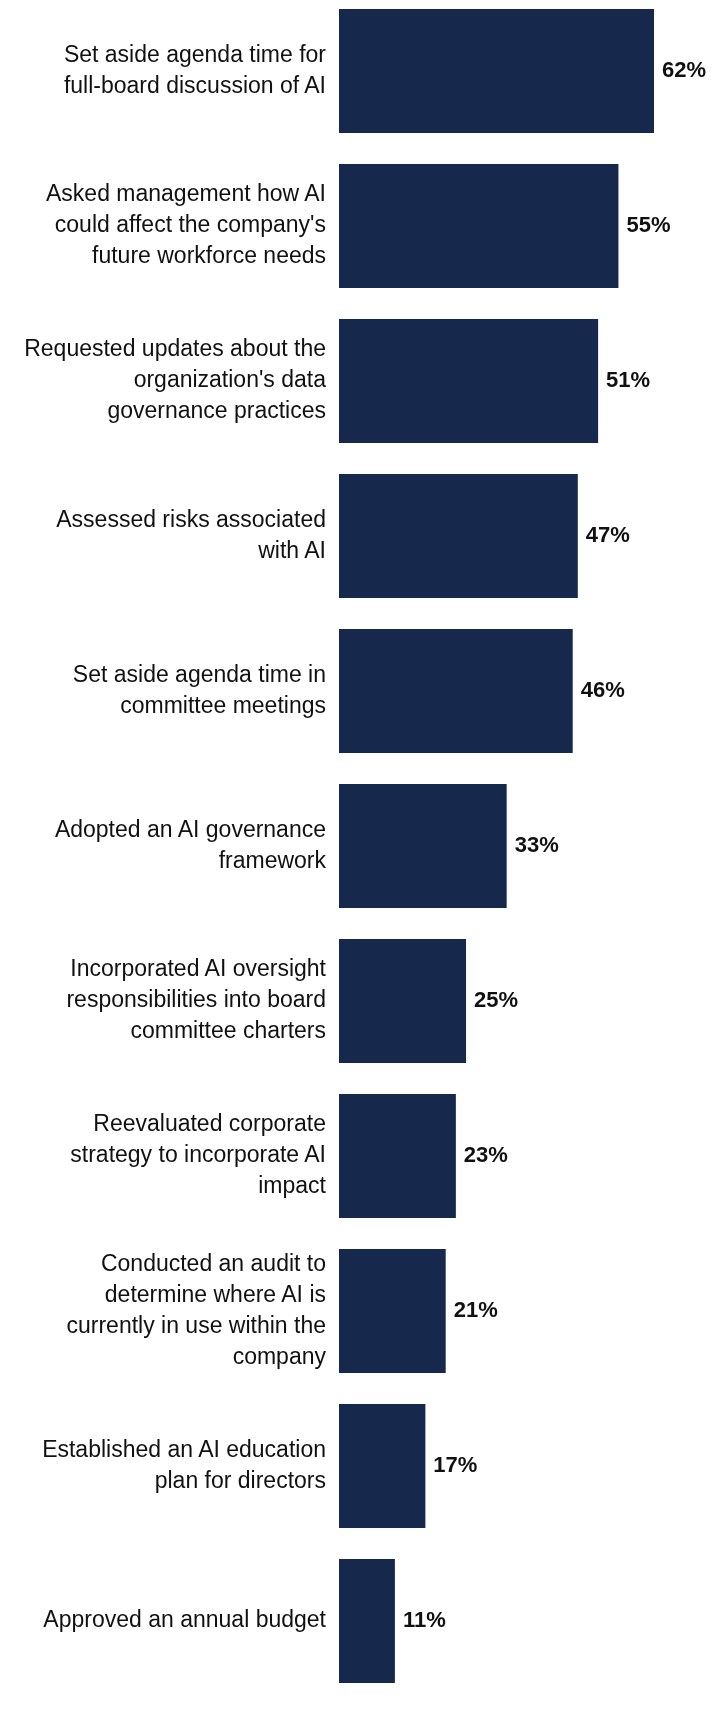  Describe the element at coordinates (175, 379) in the screenshot. I see `y-tick-label: Requested updates about the organization's data governance practices` at that location.